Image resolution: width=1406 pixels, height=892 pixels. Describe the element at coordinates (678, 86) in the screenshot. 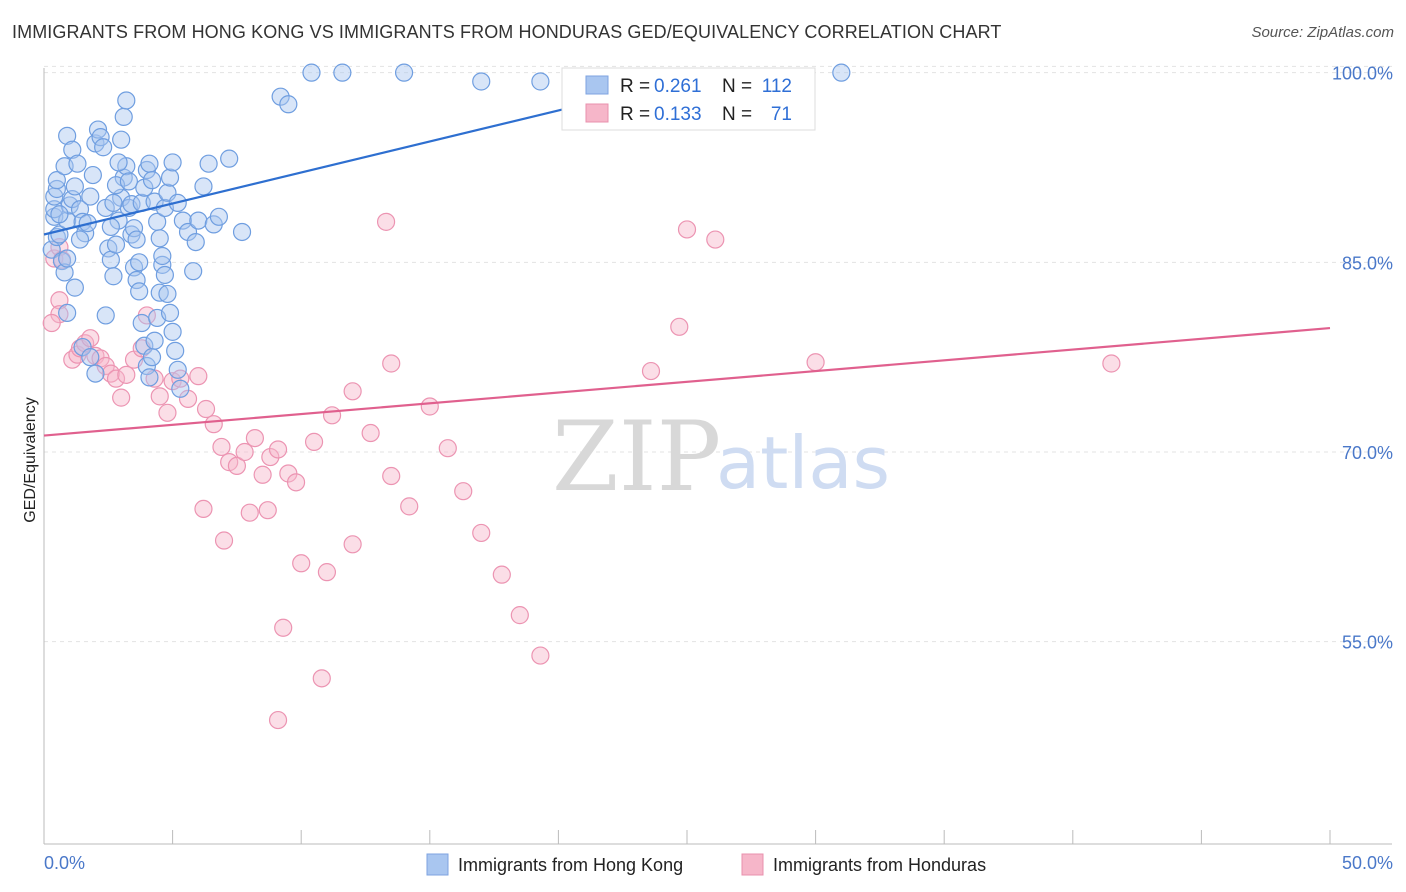

I see `stats-hk-r-value: 0.261` at that location.